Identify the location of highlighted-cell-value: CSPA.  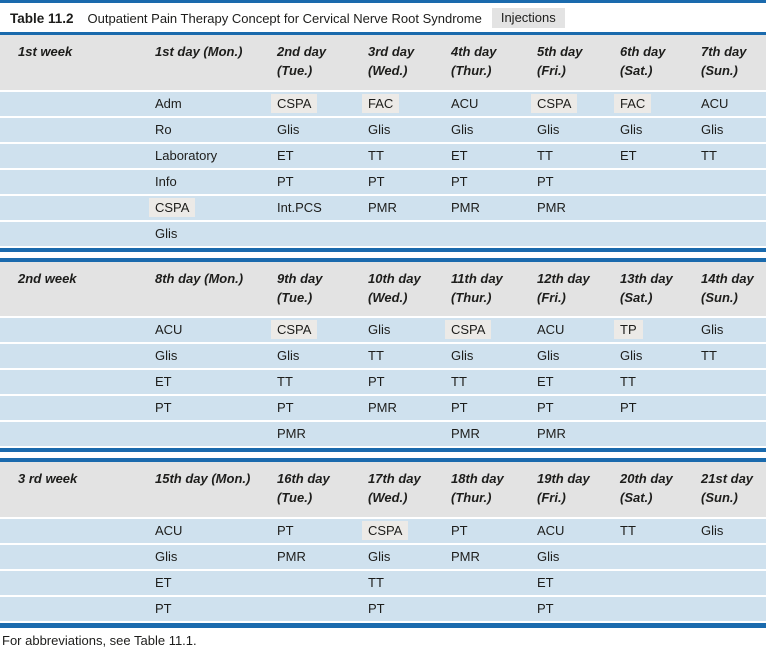
(172, 207).